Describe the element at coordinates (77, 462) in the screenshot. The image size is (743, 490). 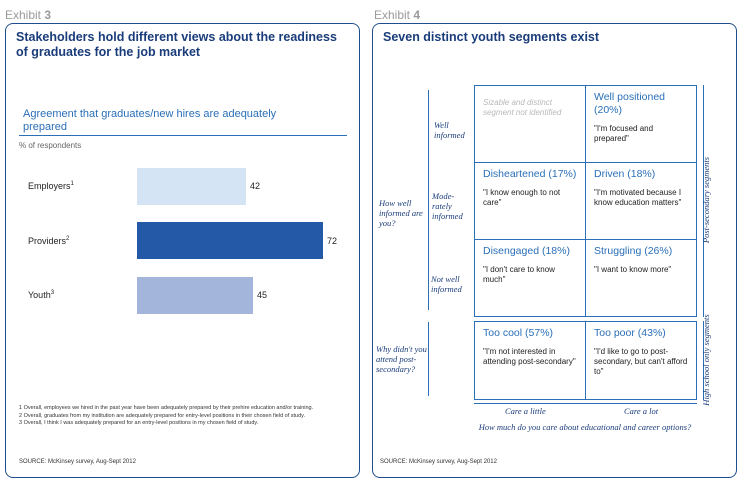
I see `exhibit3-source: SOURCE: McKinsey survey, Aug-Sept 2012` at that location.